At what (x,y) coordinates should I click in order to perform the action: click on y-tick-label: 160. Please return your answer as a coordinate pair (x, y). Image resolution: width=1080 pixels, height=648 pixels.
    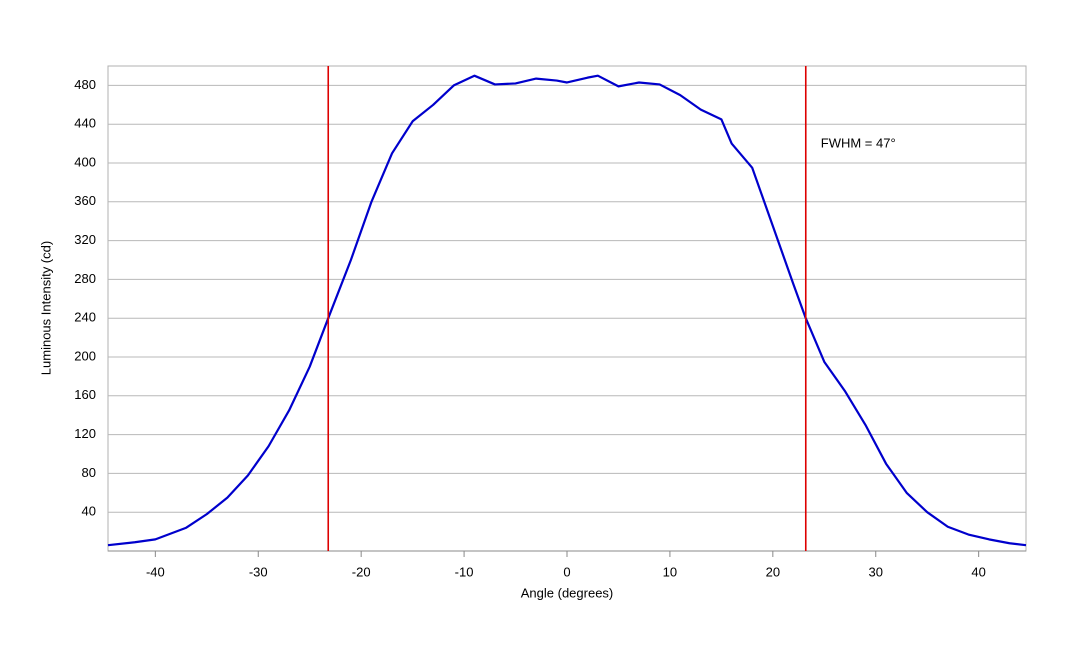
    Looking at the image, I should click on (85, 394).